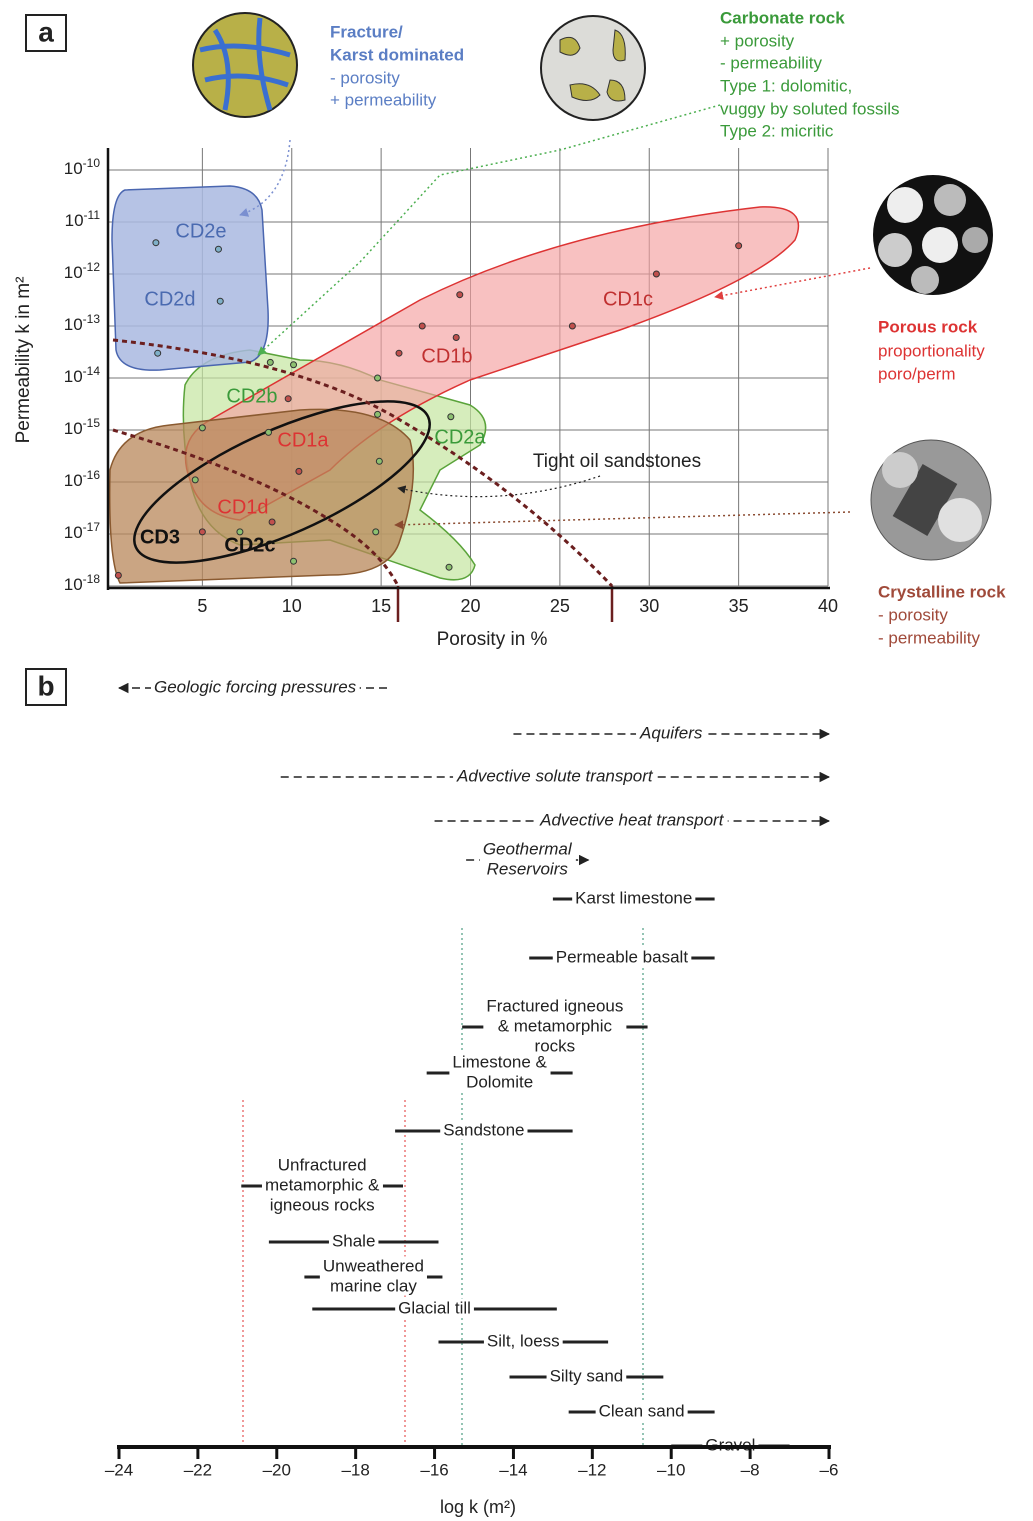  Describe the element at coordinates (499, 1061) in the screenshot. I see `range-label: Limestone &` at that location.